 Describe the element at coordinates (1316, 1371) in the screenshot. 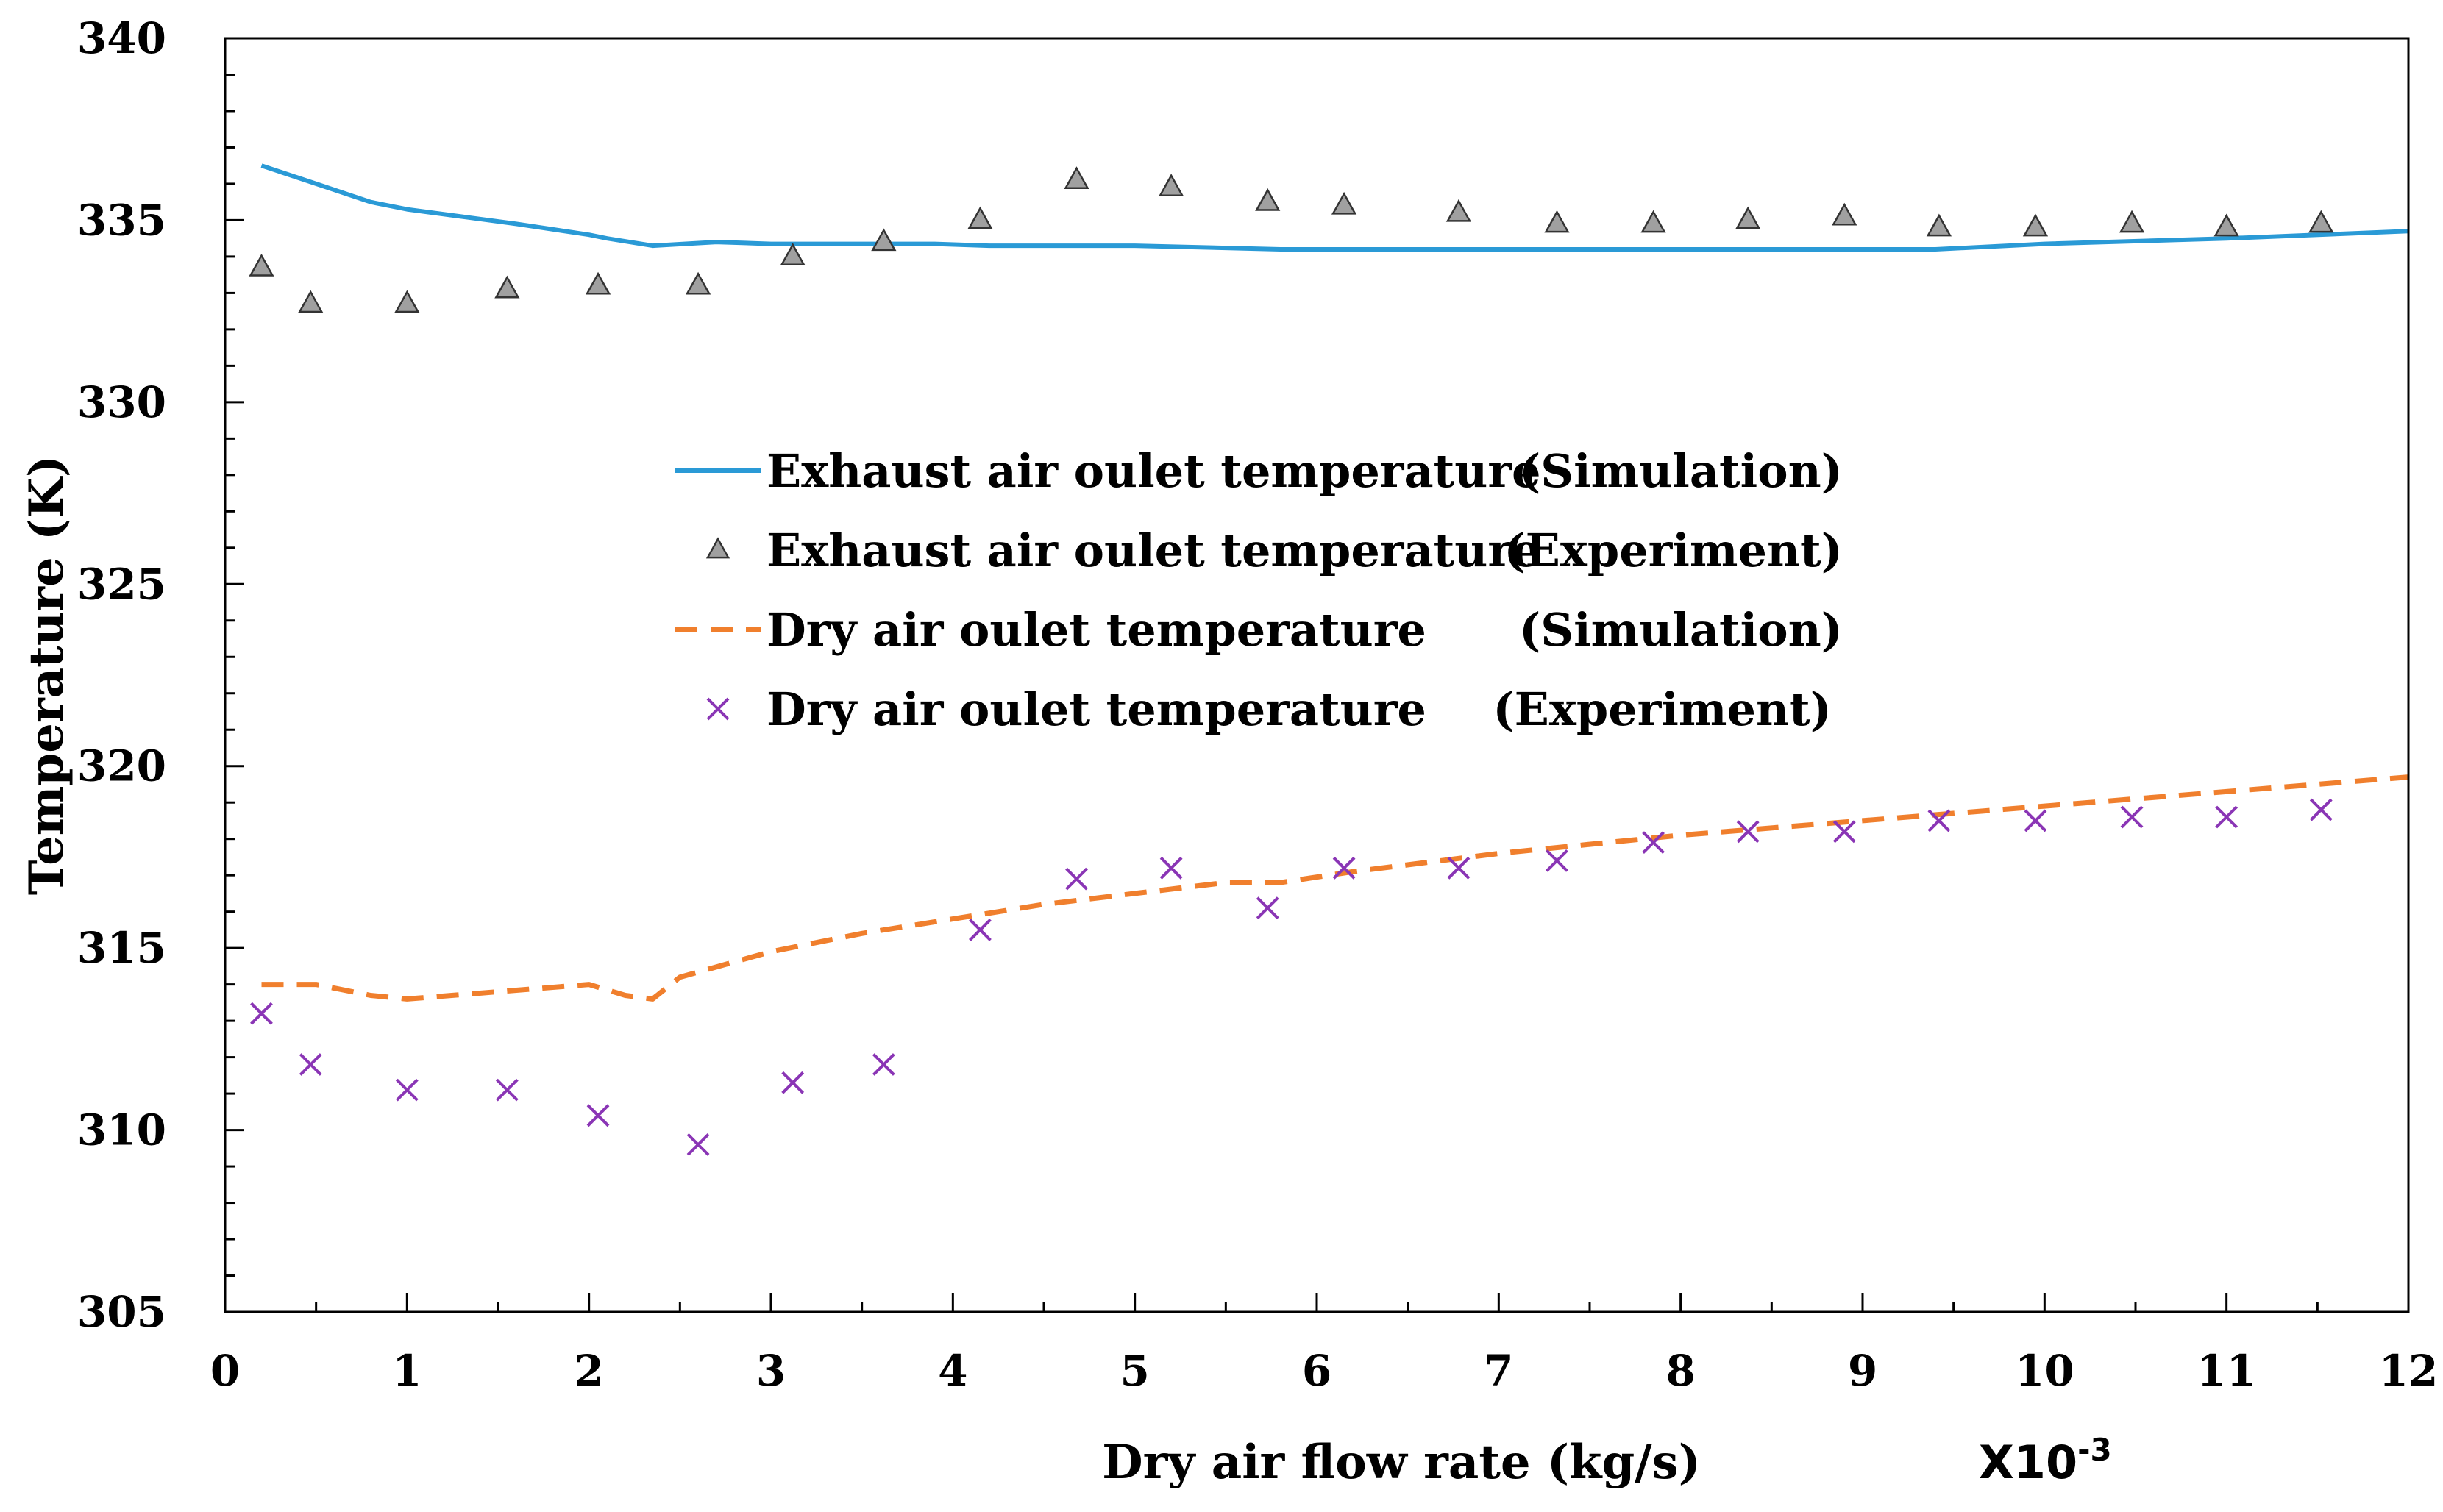

I see `x-tick-label: 6` at that location.